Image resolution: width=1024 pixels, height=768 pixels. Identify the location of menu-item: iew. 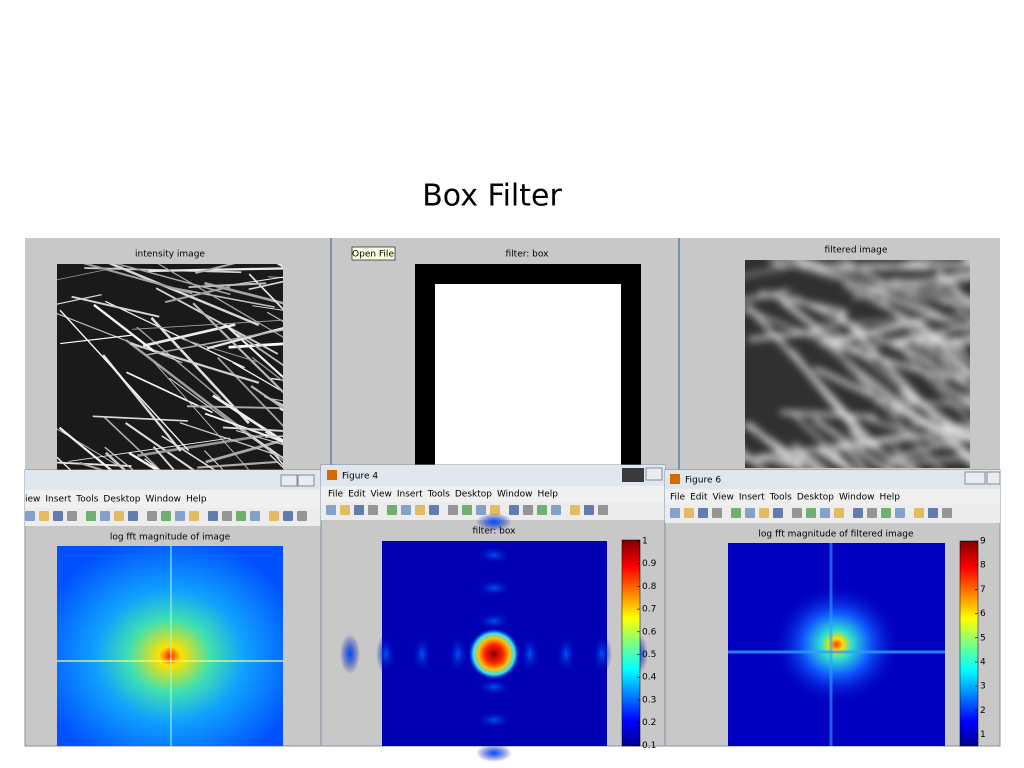
(32, 500).